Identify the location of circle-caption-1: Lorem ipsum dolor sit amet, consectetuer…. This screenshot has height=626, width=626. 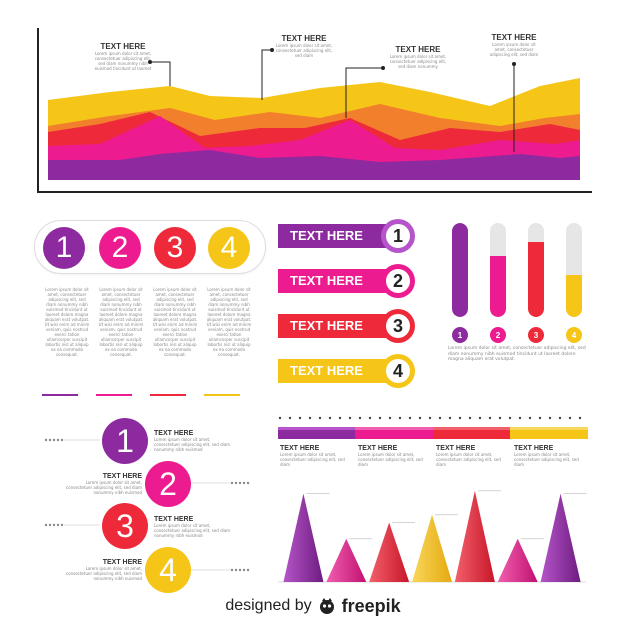
(67, 322).